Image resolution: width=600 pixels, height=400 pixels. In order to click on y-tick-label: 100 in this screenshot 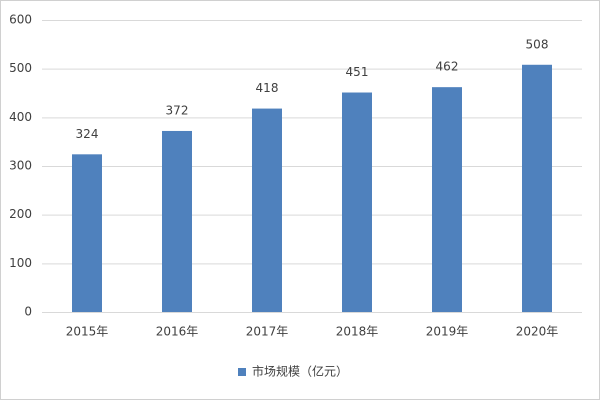, I will do `click(20, 263)`.